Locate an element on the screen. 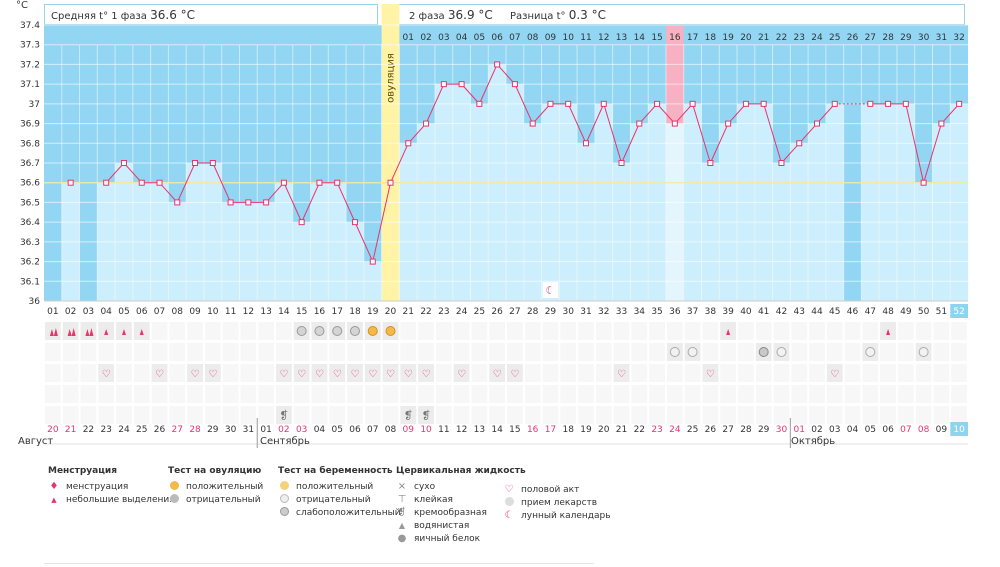  cycle-day-label: 39 is located at coordinates (728, 312).